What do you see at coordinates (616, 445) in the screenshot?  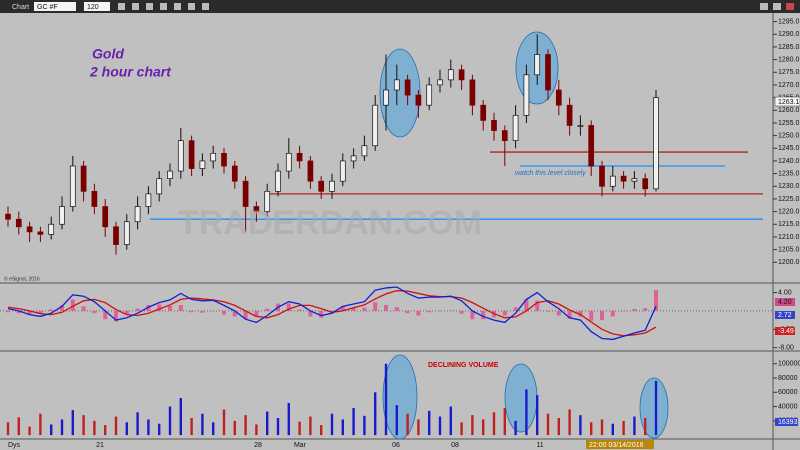 I see `cursor-date: 22:00 03/14/2016` at bounding box center [616, 445].